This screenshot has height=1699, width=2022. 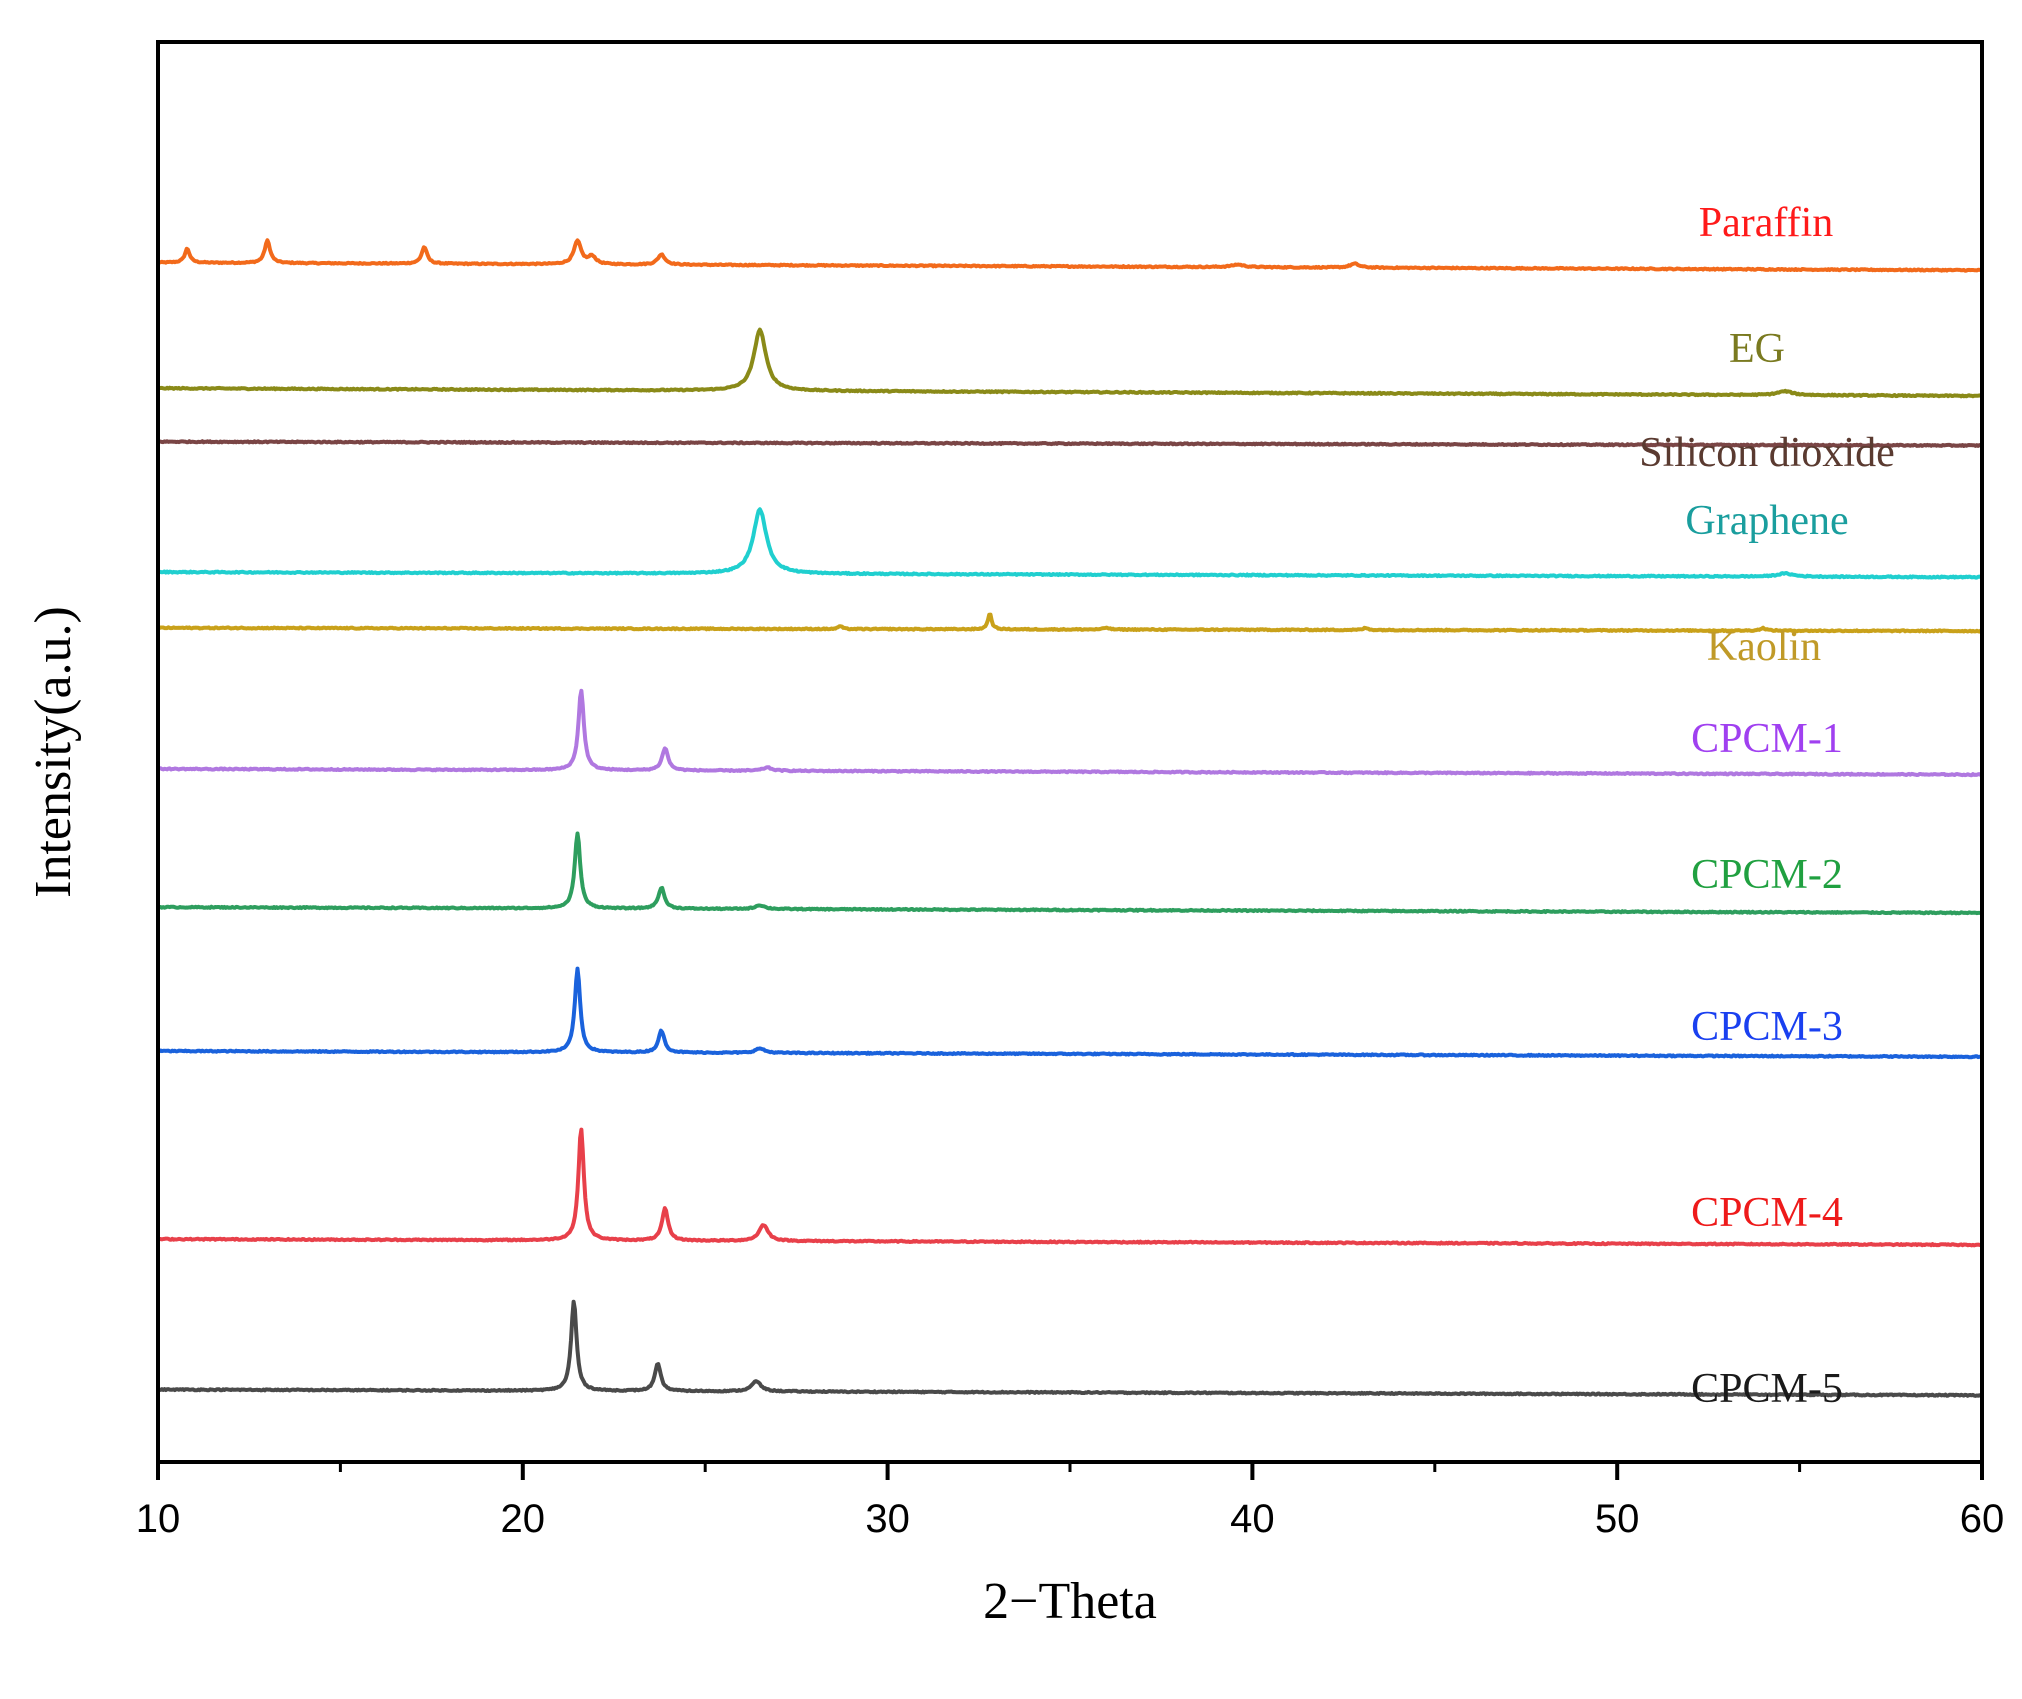 What do you see at coordinates (1070, 255) in the screenshot?
I see `series-line-paraffin` at bounding box center [1070, 255].